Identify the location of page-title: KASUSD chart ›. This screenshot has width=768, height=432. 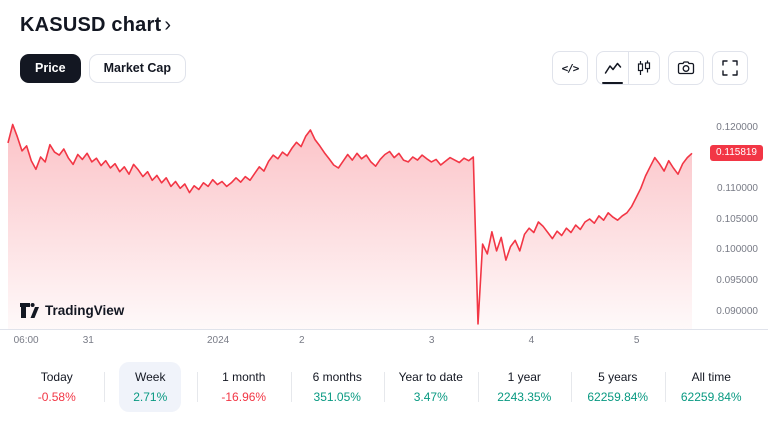
(95, 25).